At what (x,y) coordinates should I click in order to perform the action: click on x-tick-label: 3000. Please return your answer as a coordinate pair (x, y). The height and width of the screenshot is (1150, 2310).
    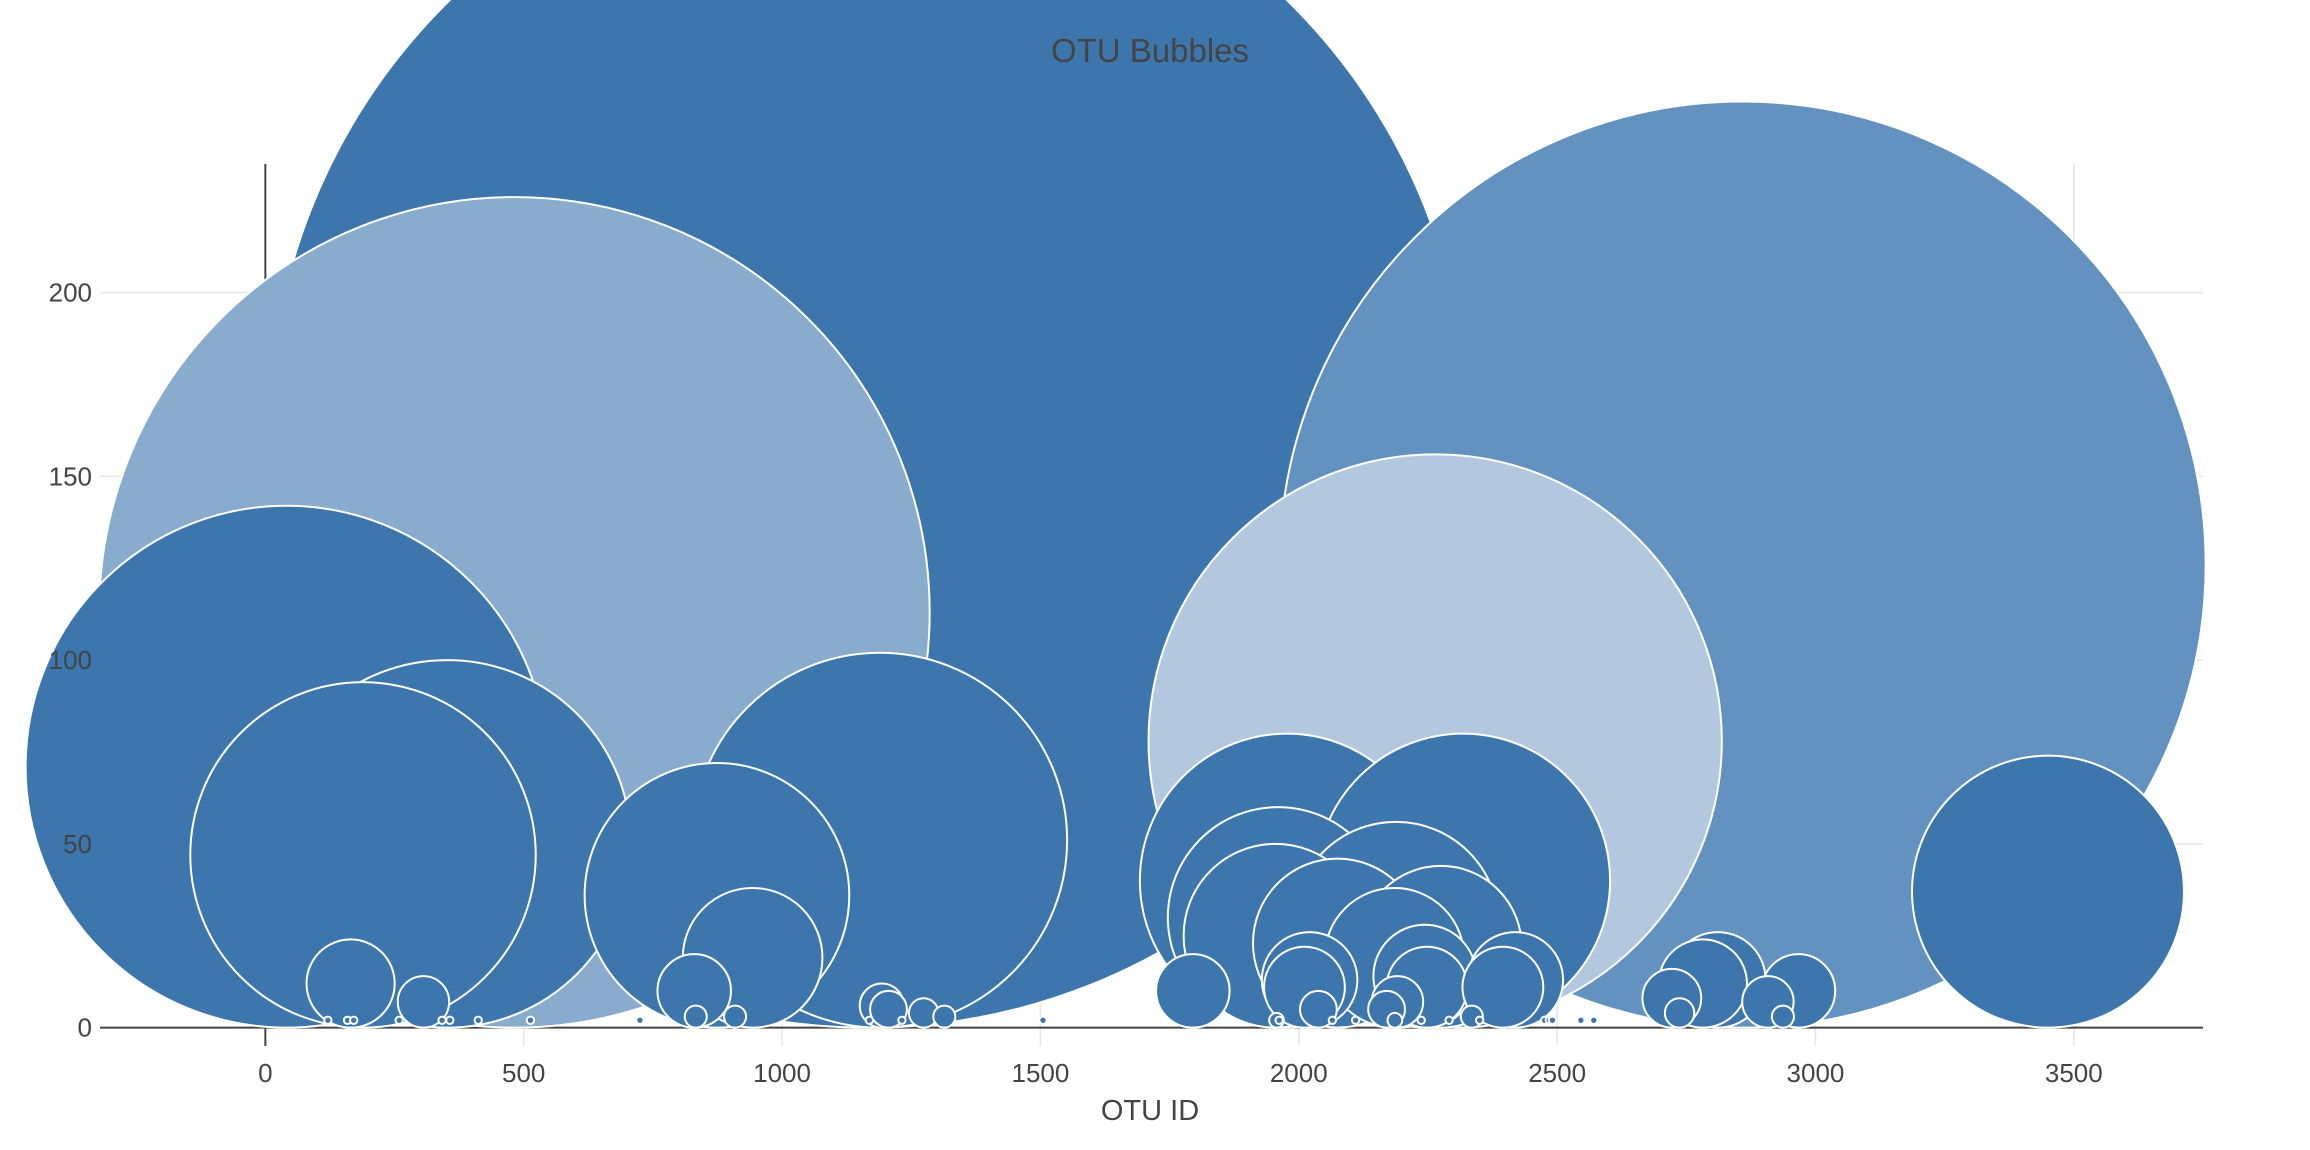
    Looking at the image, I should click on (1816, 1073).